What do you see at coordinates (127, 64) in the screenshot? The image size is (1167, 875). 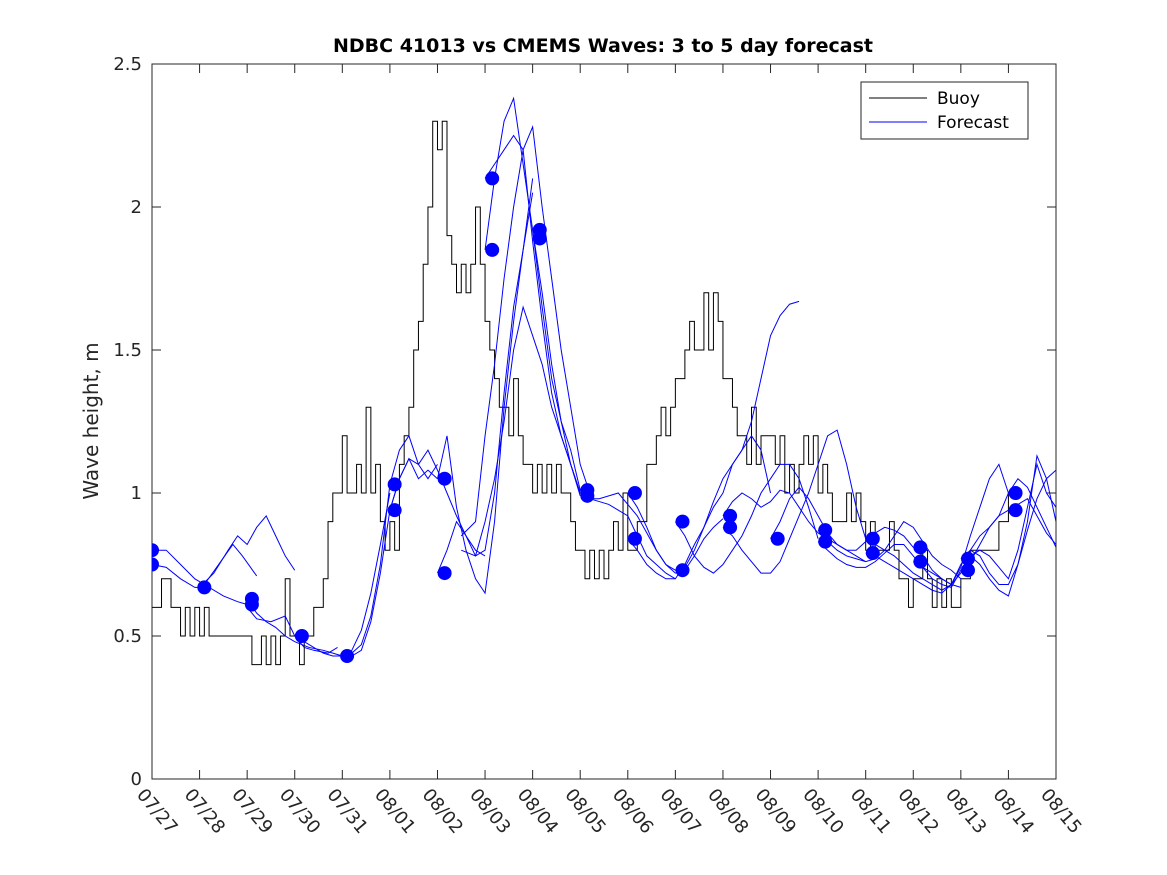 I see `y-tick-label: 2.5` at bounding box center [127, 64].